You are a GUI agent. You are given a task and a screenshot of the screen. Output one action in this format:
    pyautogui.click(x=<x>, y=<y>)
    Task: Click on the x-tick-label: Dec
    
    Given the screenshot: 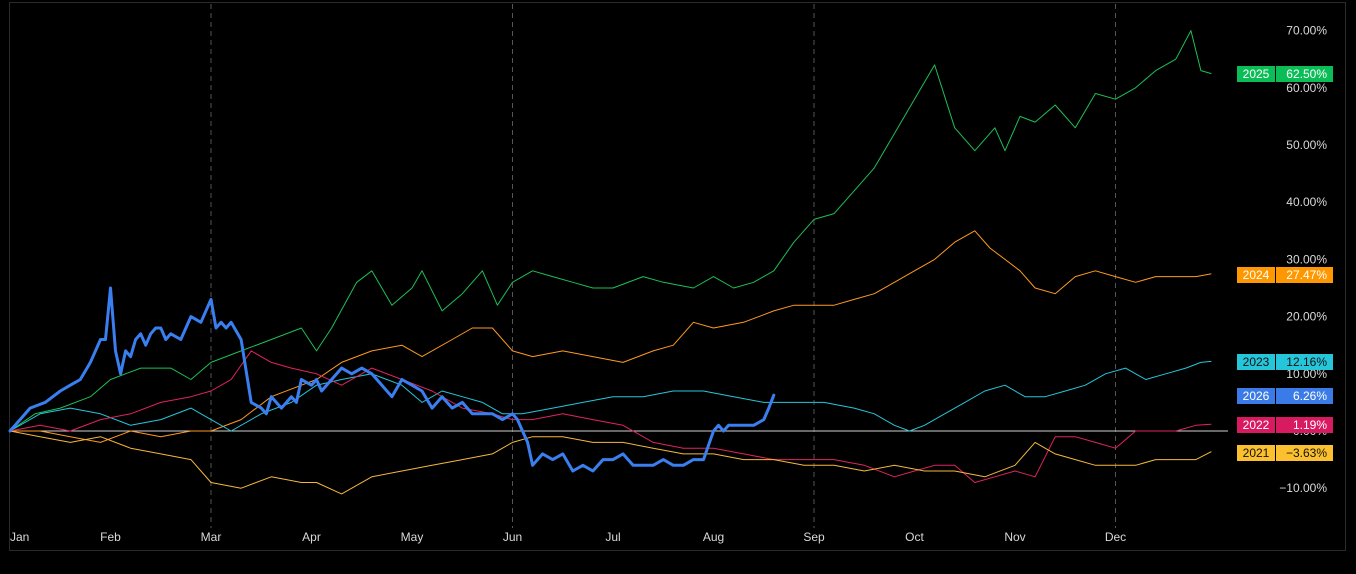 What is the action you would take?
    pyautogui.click(x=1115, y=537)
    